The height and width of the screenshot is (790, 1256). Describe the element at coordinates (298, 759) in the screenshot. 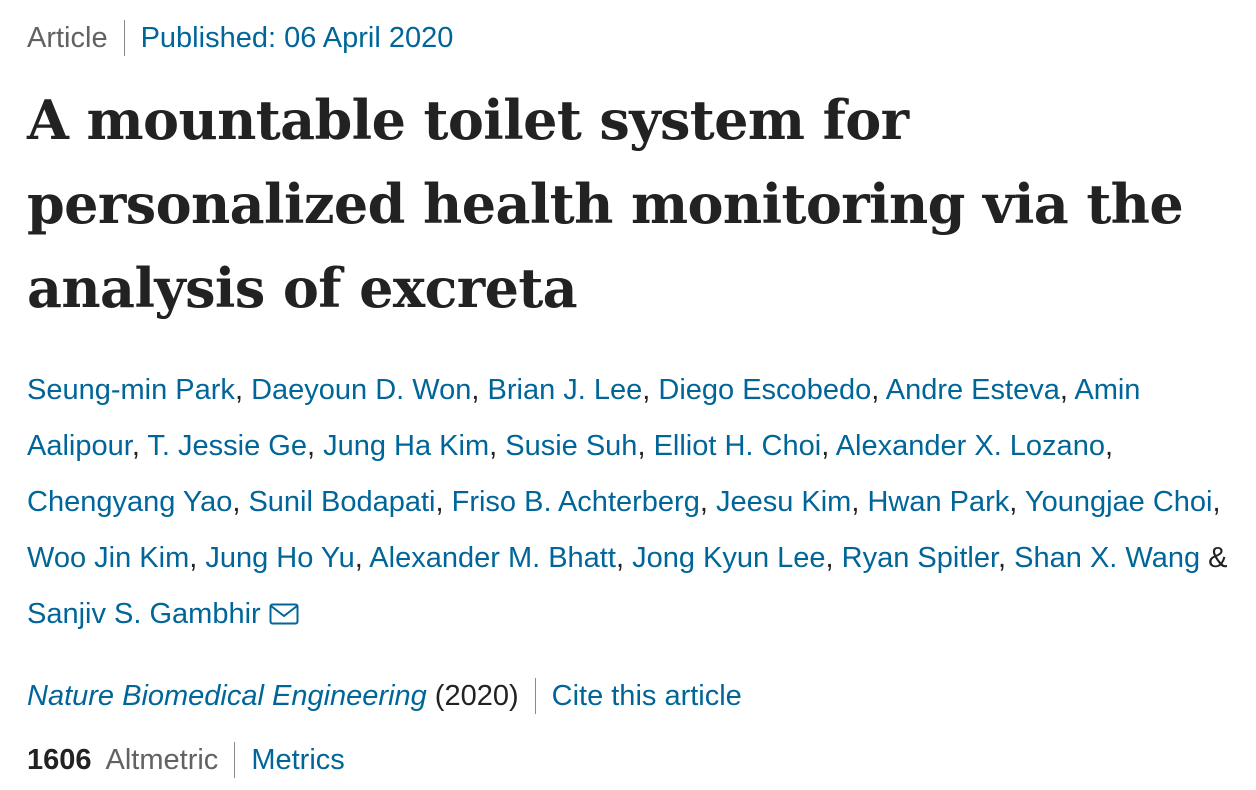

I see `metrics-link: Metrics` at that location.